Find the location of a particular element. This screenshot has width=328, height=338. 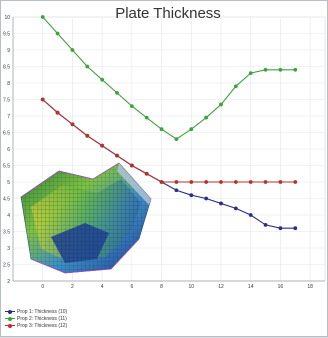

y-tick-label: 9.5 is located at coordinates (6, 34).